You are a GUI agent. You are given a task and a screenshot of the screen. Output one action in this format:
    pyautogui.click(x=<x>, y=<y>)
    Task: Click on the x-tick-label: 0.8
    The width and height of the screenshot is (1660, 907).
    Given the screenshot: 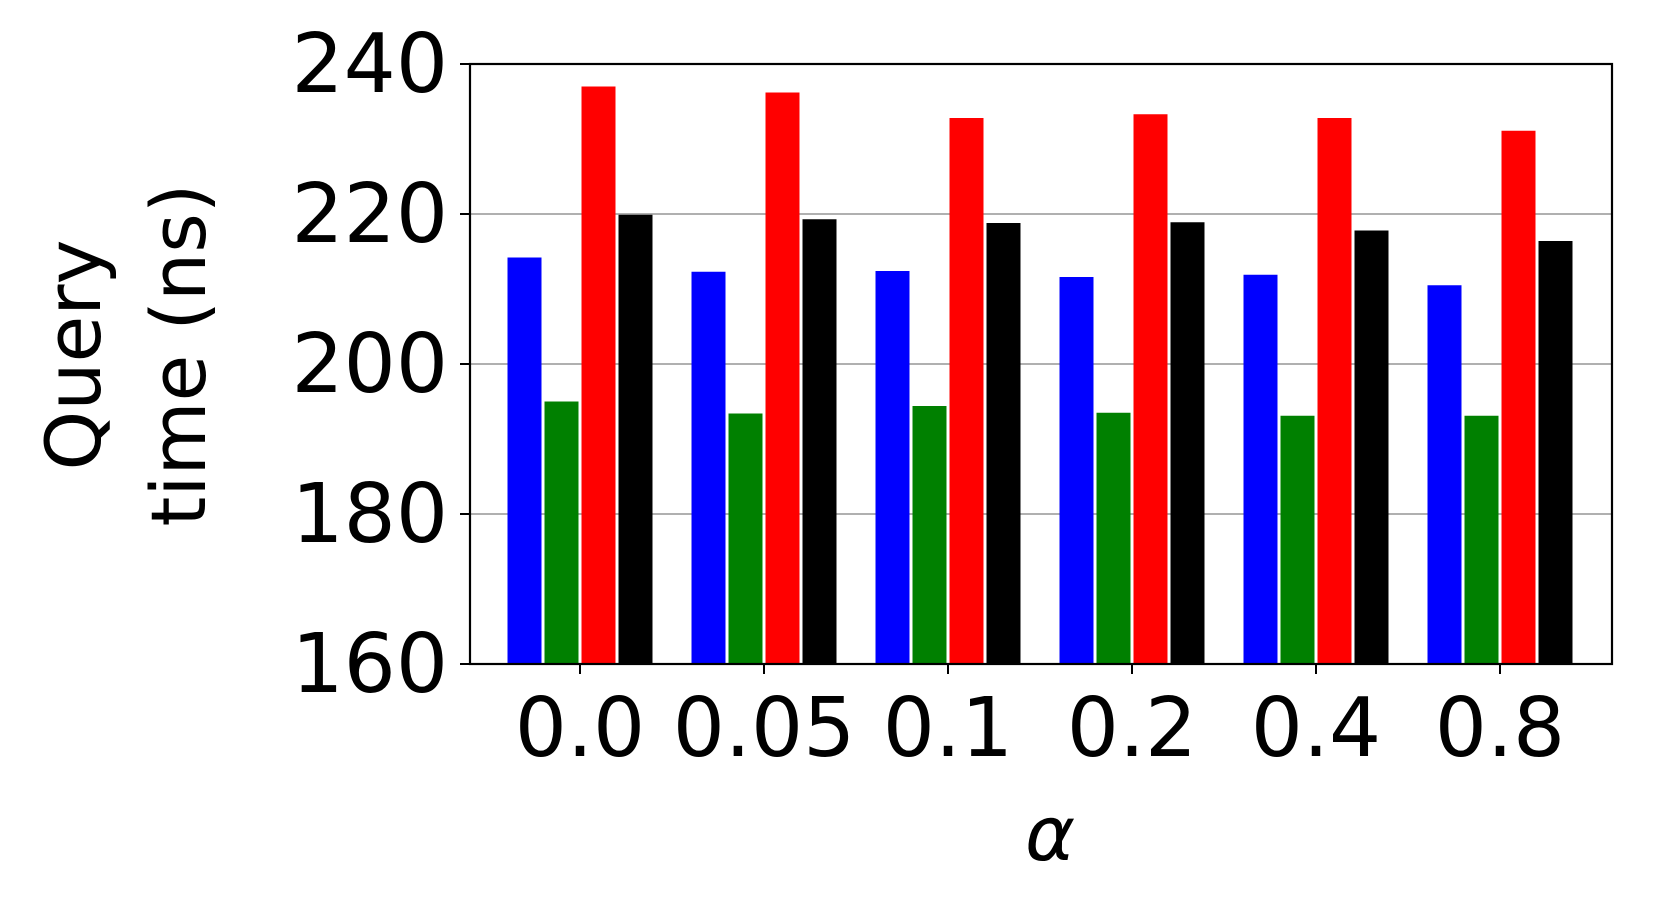 What is the action you would take?
    pyautogui.click(x=1500, y=728)
    